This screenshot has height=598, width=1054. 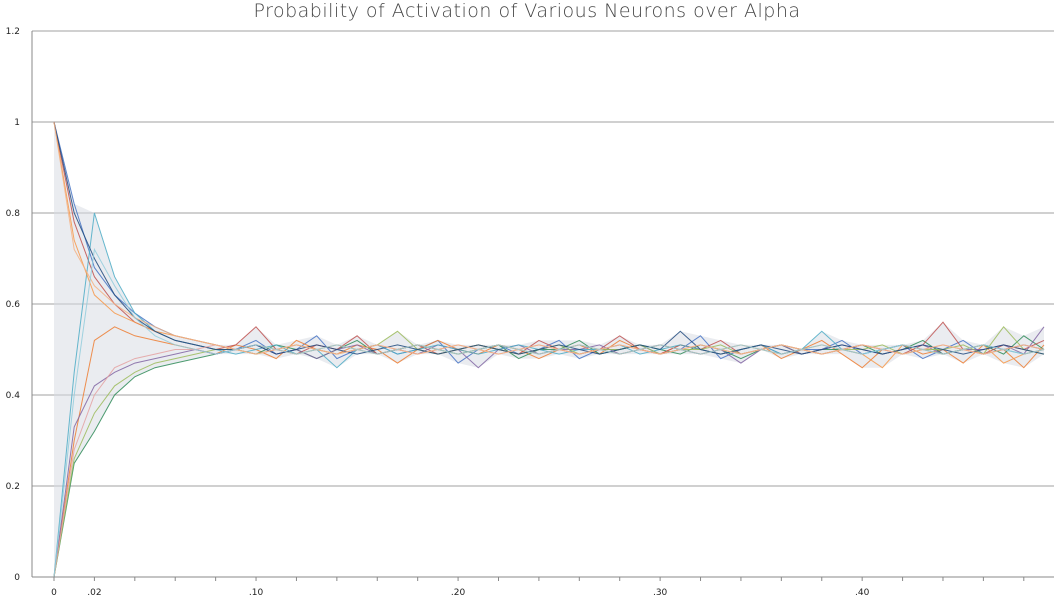 I want to click on y-tick-label: 0.2, so click(x=13, y=487).